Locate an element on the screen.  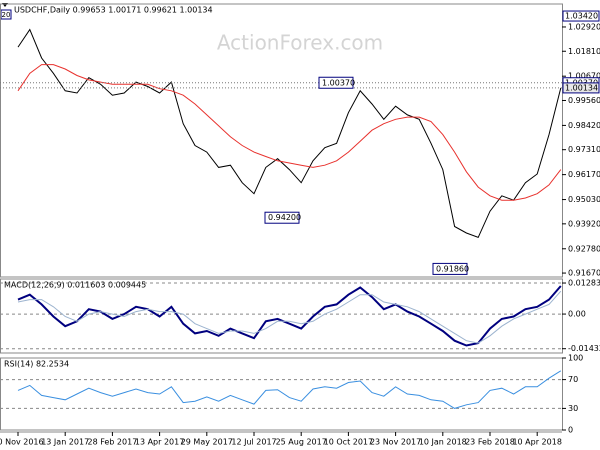
x-tick-label: 13 Jan 2017 is located at coordinates (65, 442).